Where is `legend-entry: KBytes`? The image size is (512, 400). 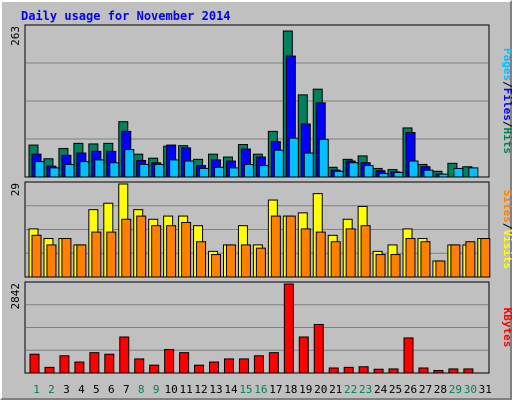
legend-entry: KBytes is located at coordinates (506, 328).